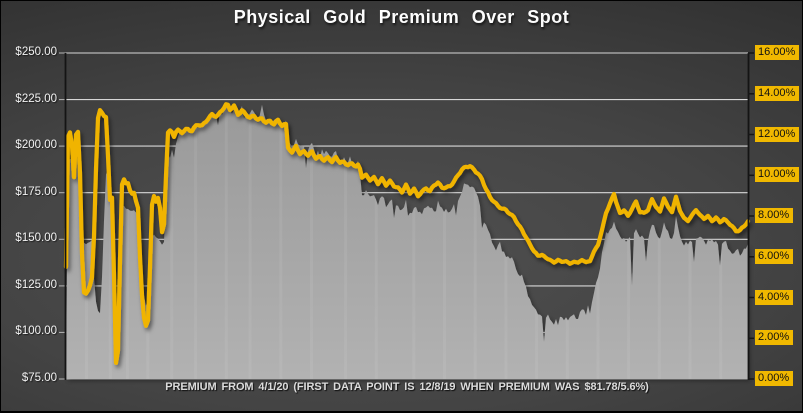  What do you see at coordinates (777, 52) in the screenshot?
I see `right-axis-label: 16.00%` at bounding box center [777, 52].